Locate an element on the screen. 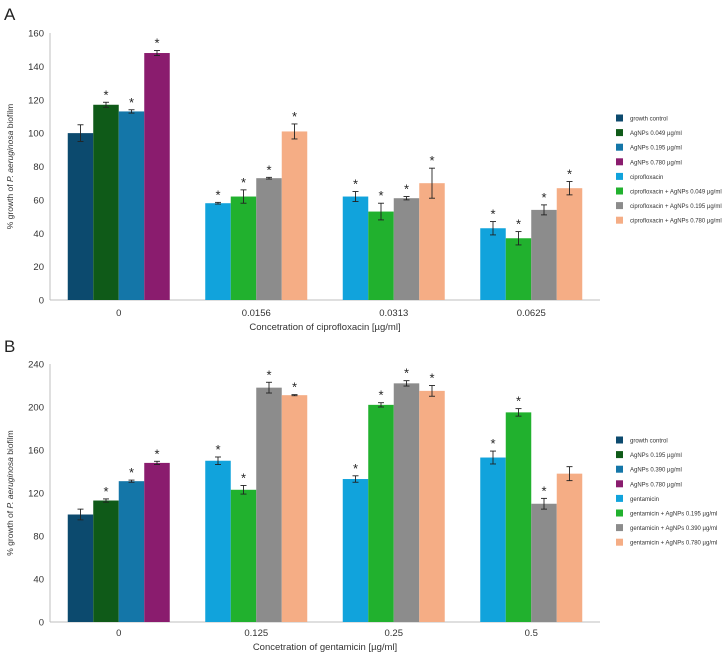 The image size is (725, 654). y-tick-label: 60 is located at coordinates (38, 200).